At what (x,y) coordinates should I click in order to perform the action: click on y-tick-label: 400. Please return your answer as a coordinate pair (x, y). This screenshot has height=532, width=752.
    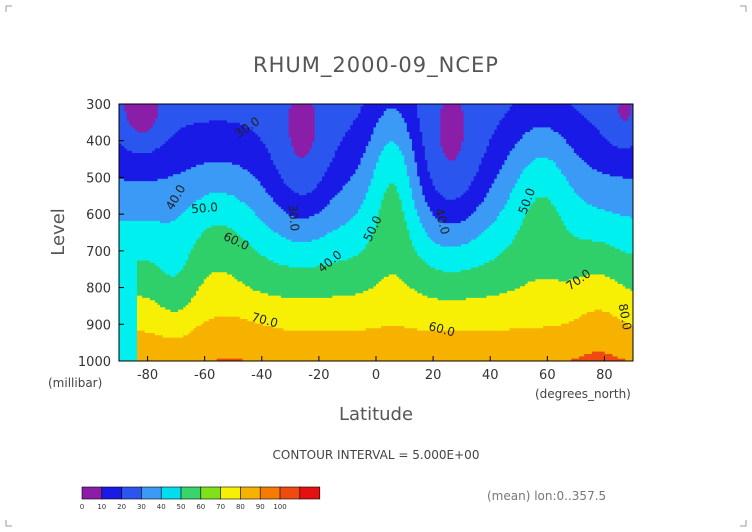
    Looking at the image, I should click on (98, 142).